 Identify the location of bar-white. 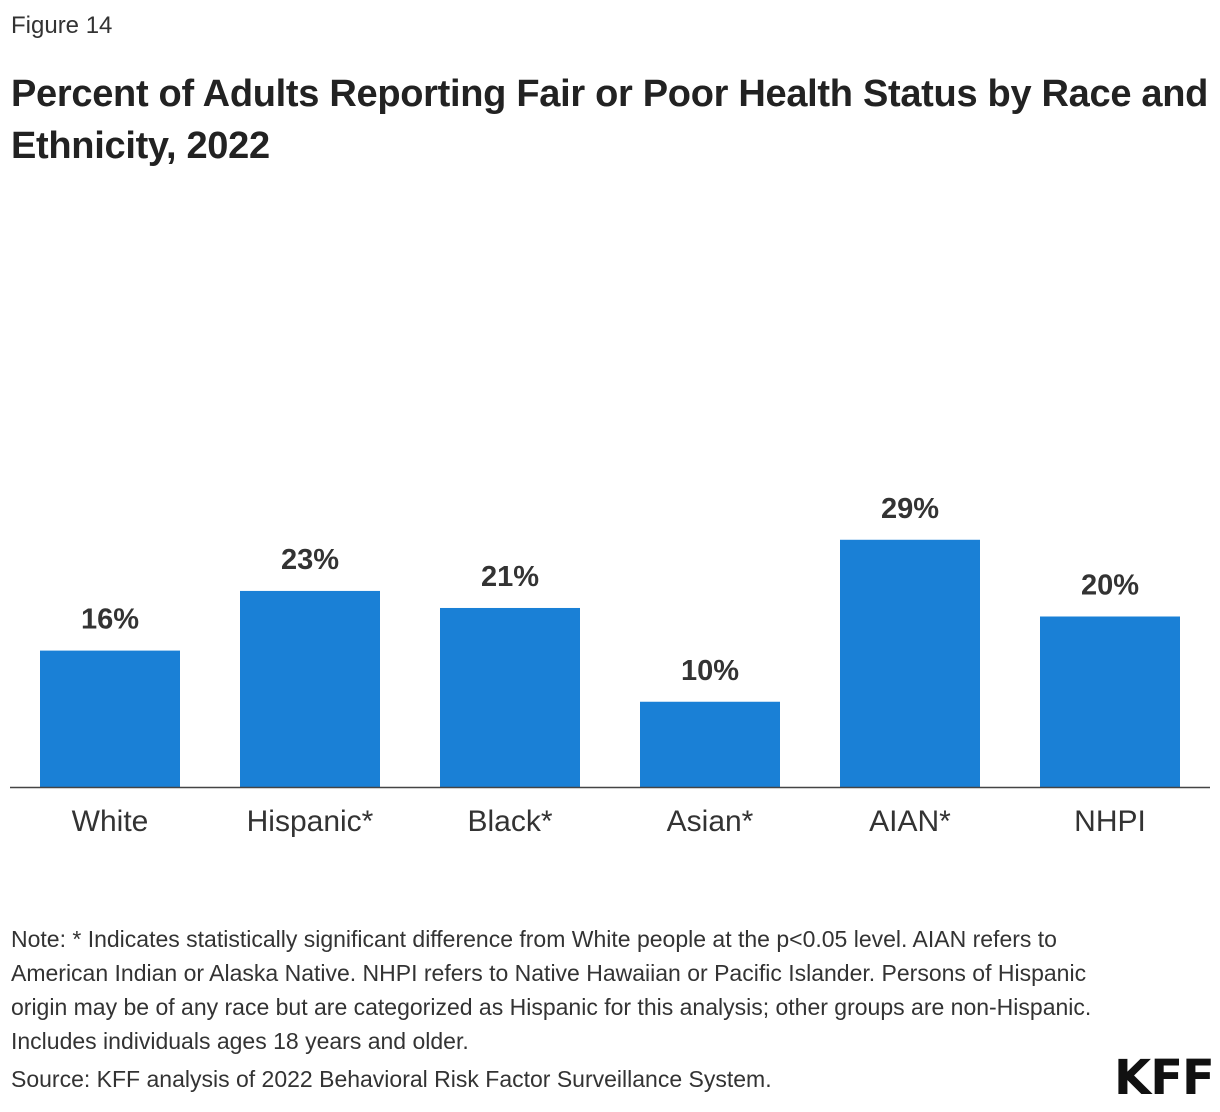
(110, 718).